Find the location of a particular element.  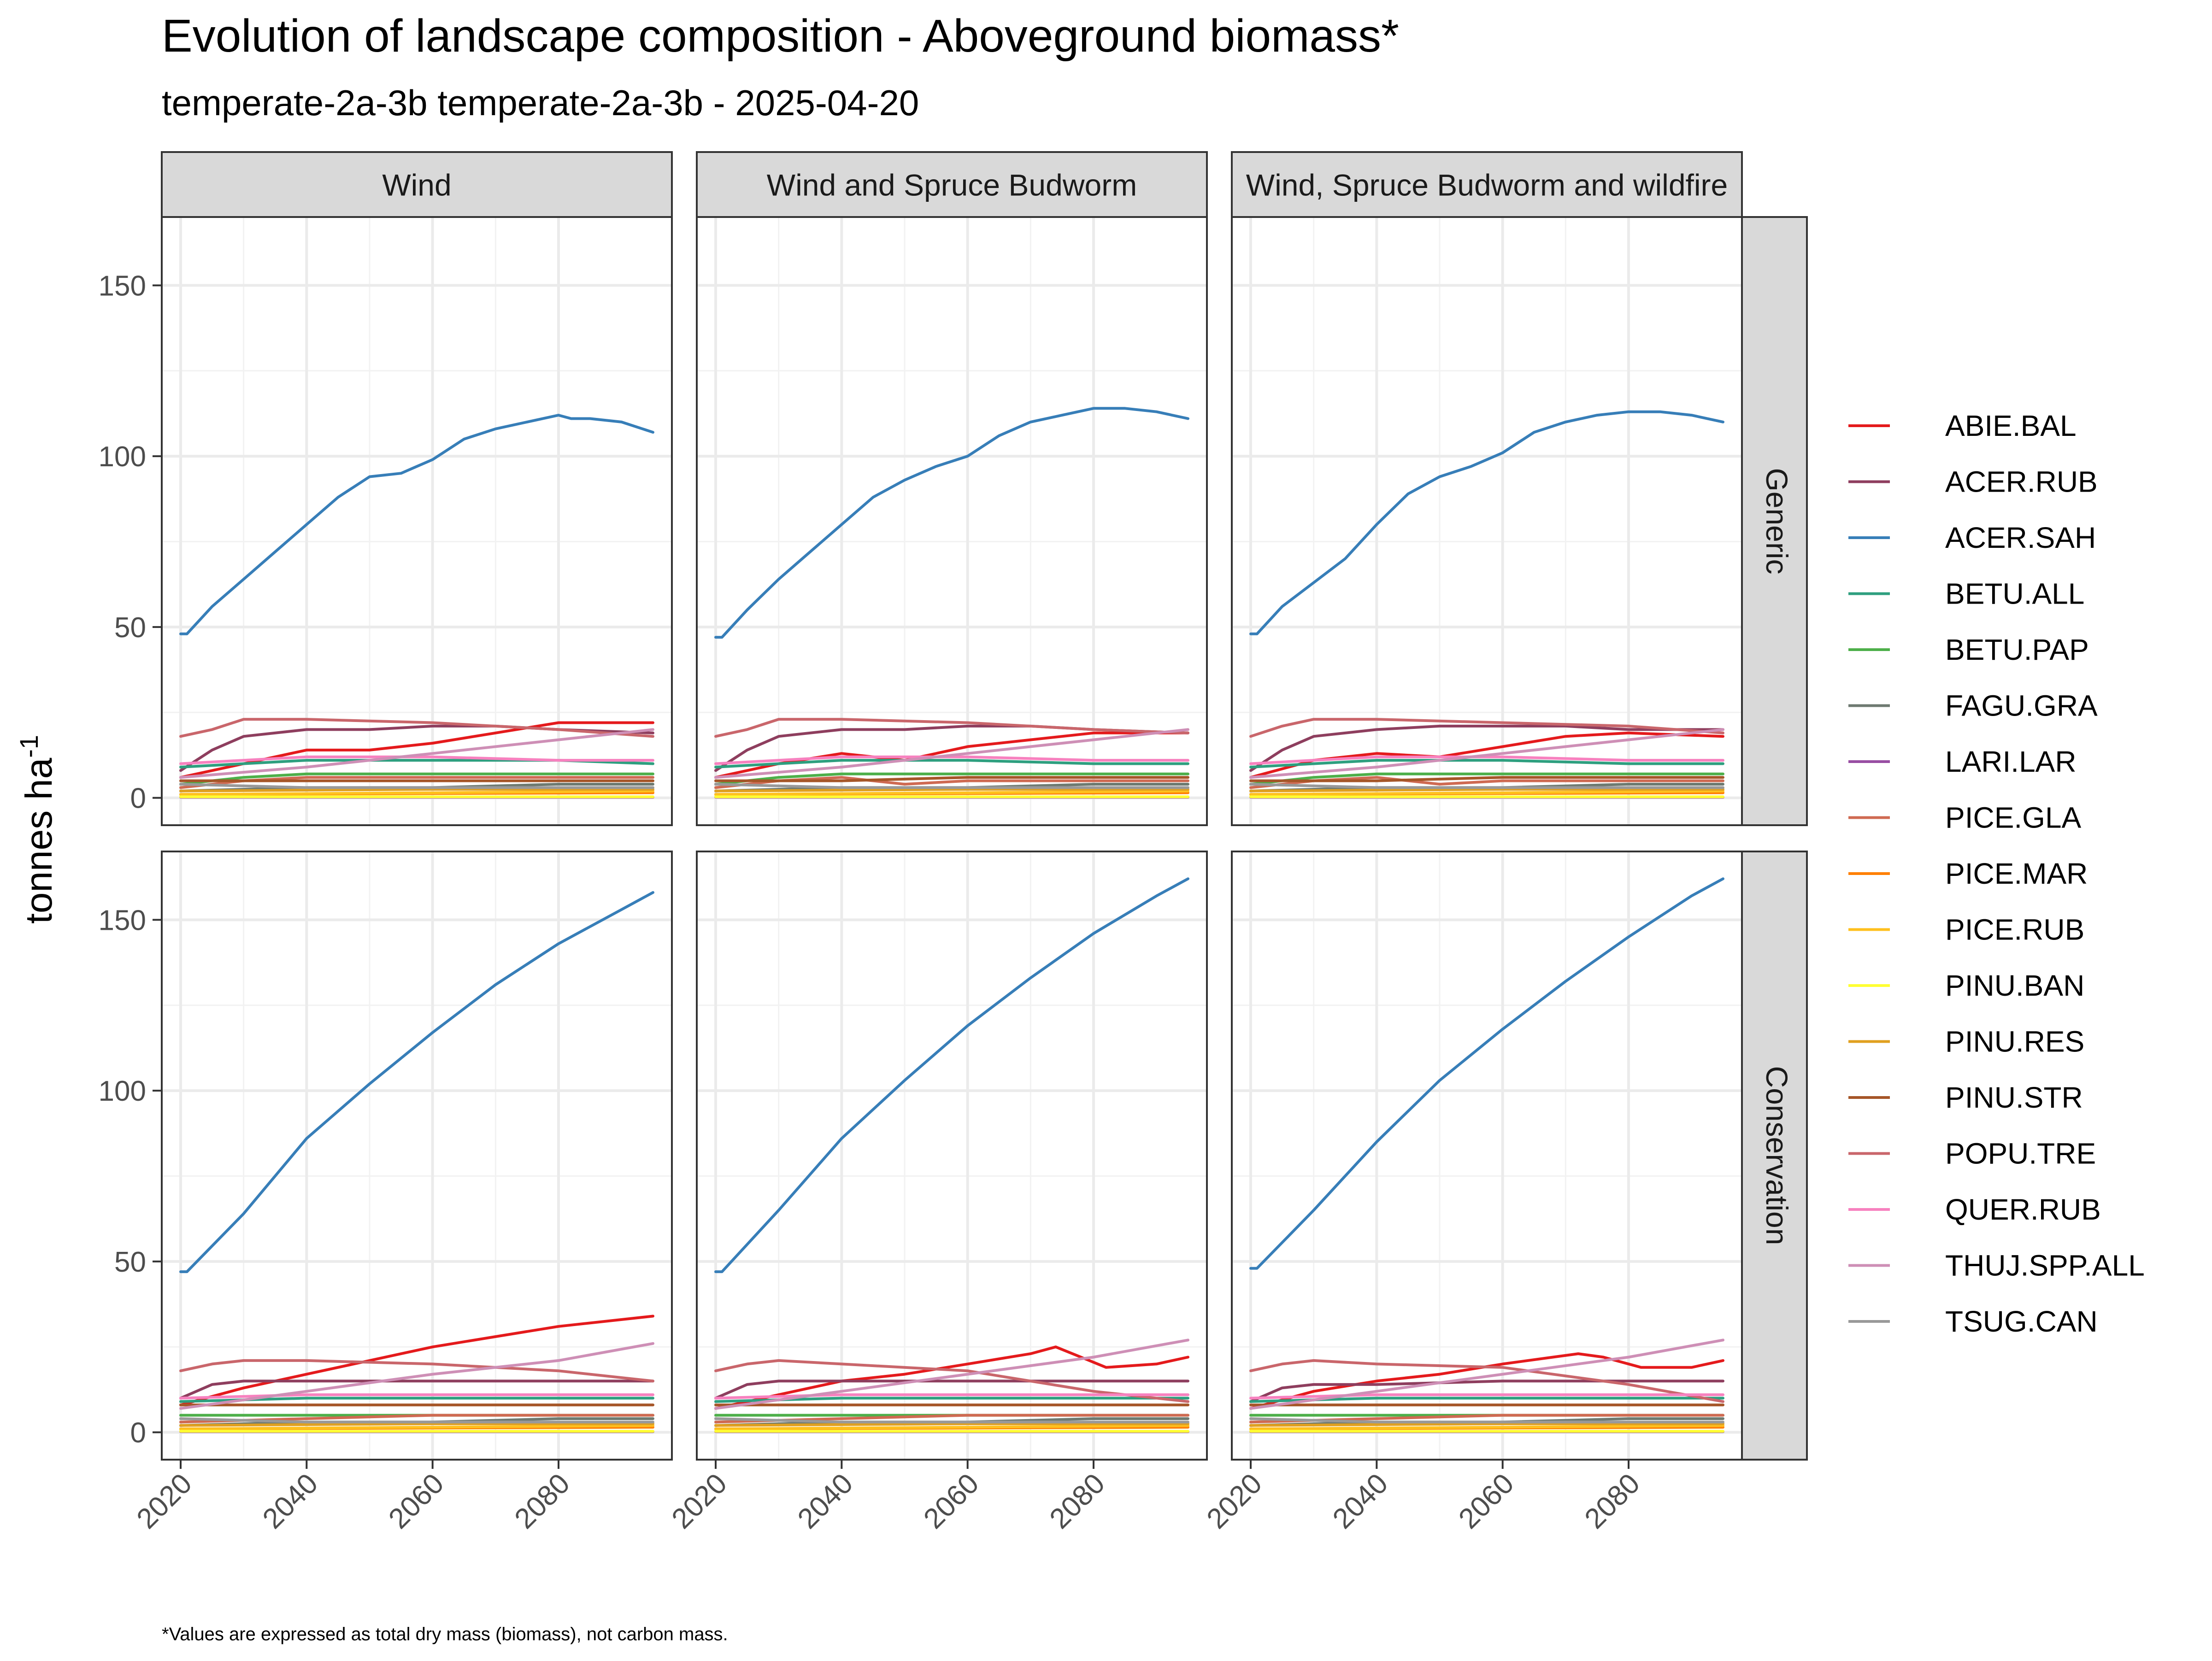

legend-item-quer-rub: QUER.RUB is located at coordinates (1974, 1209).